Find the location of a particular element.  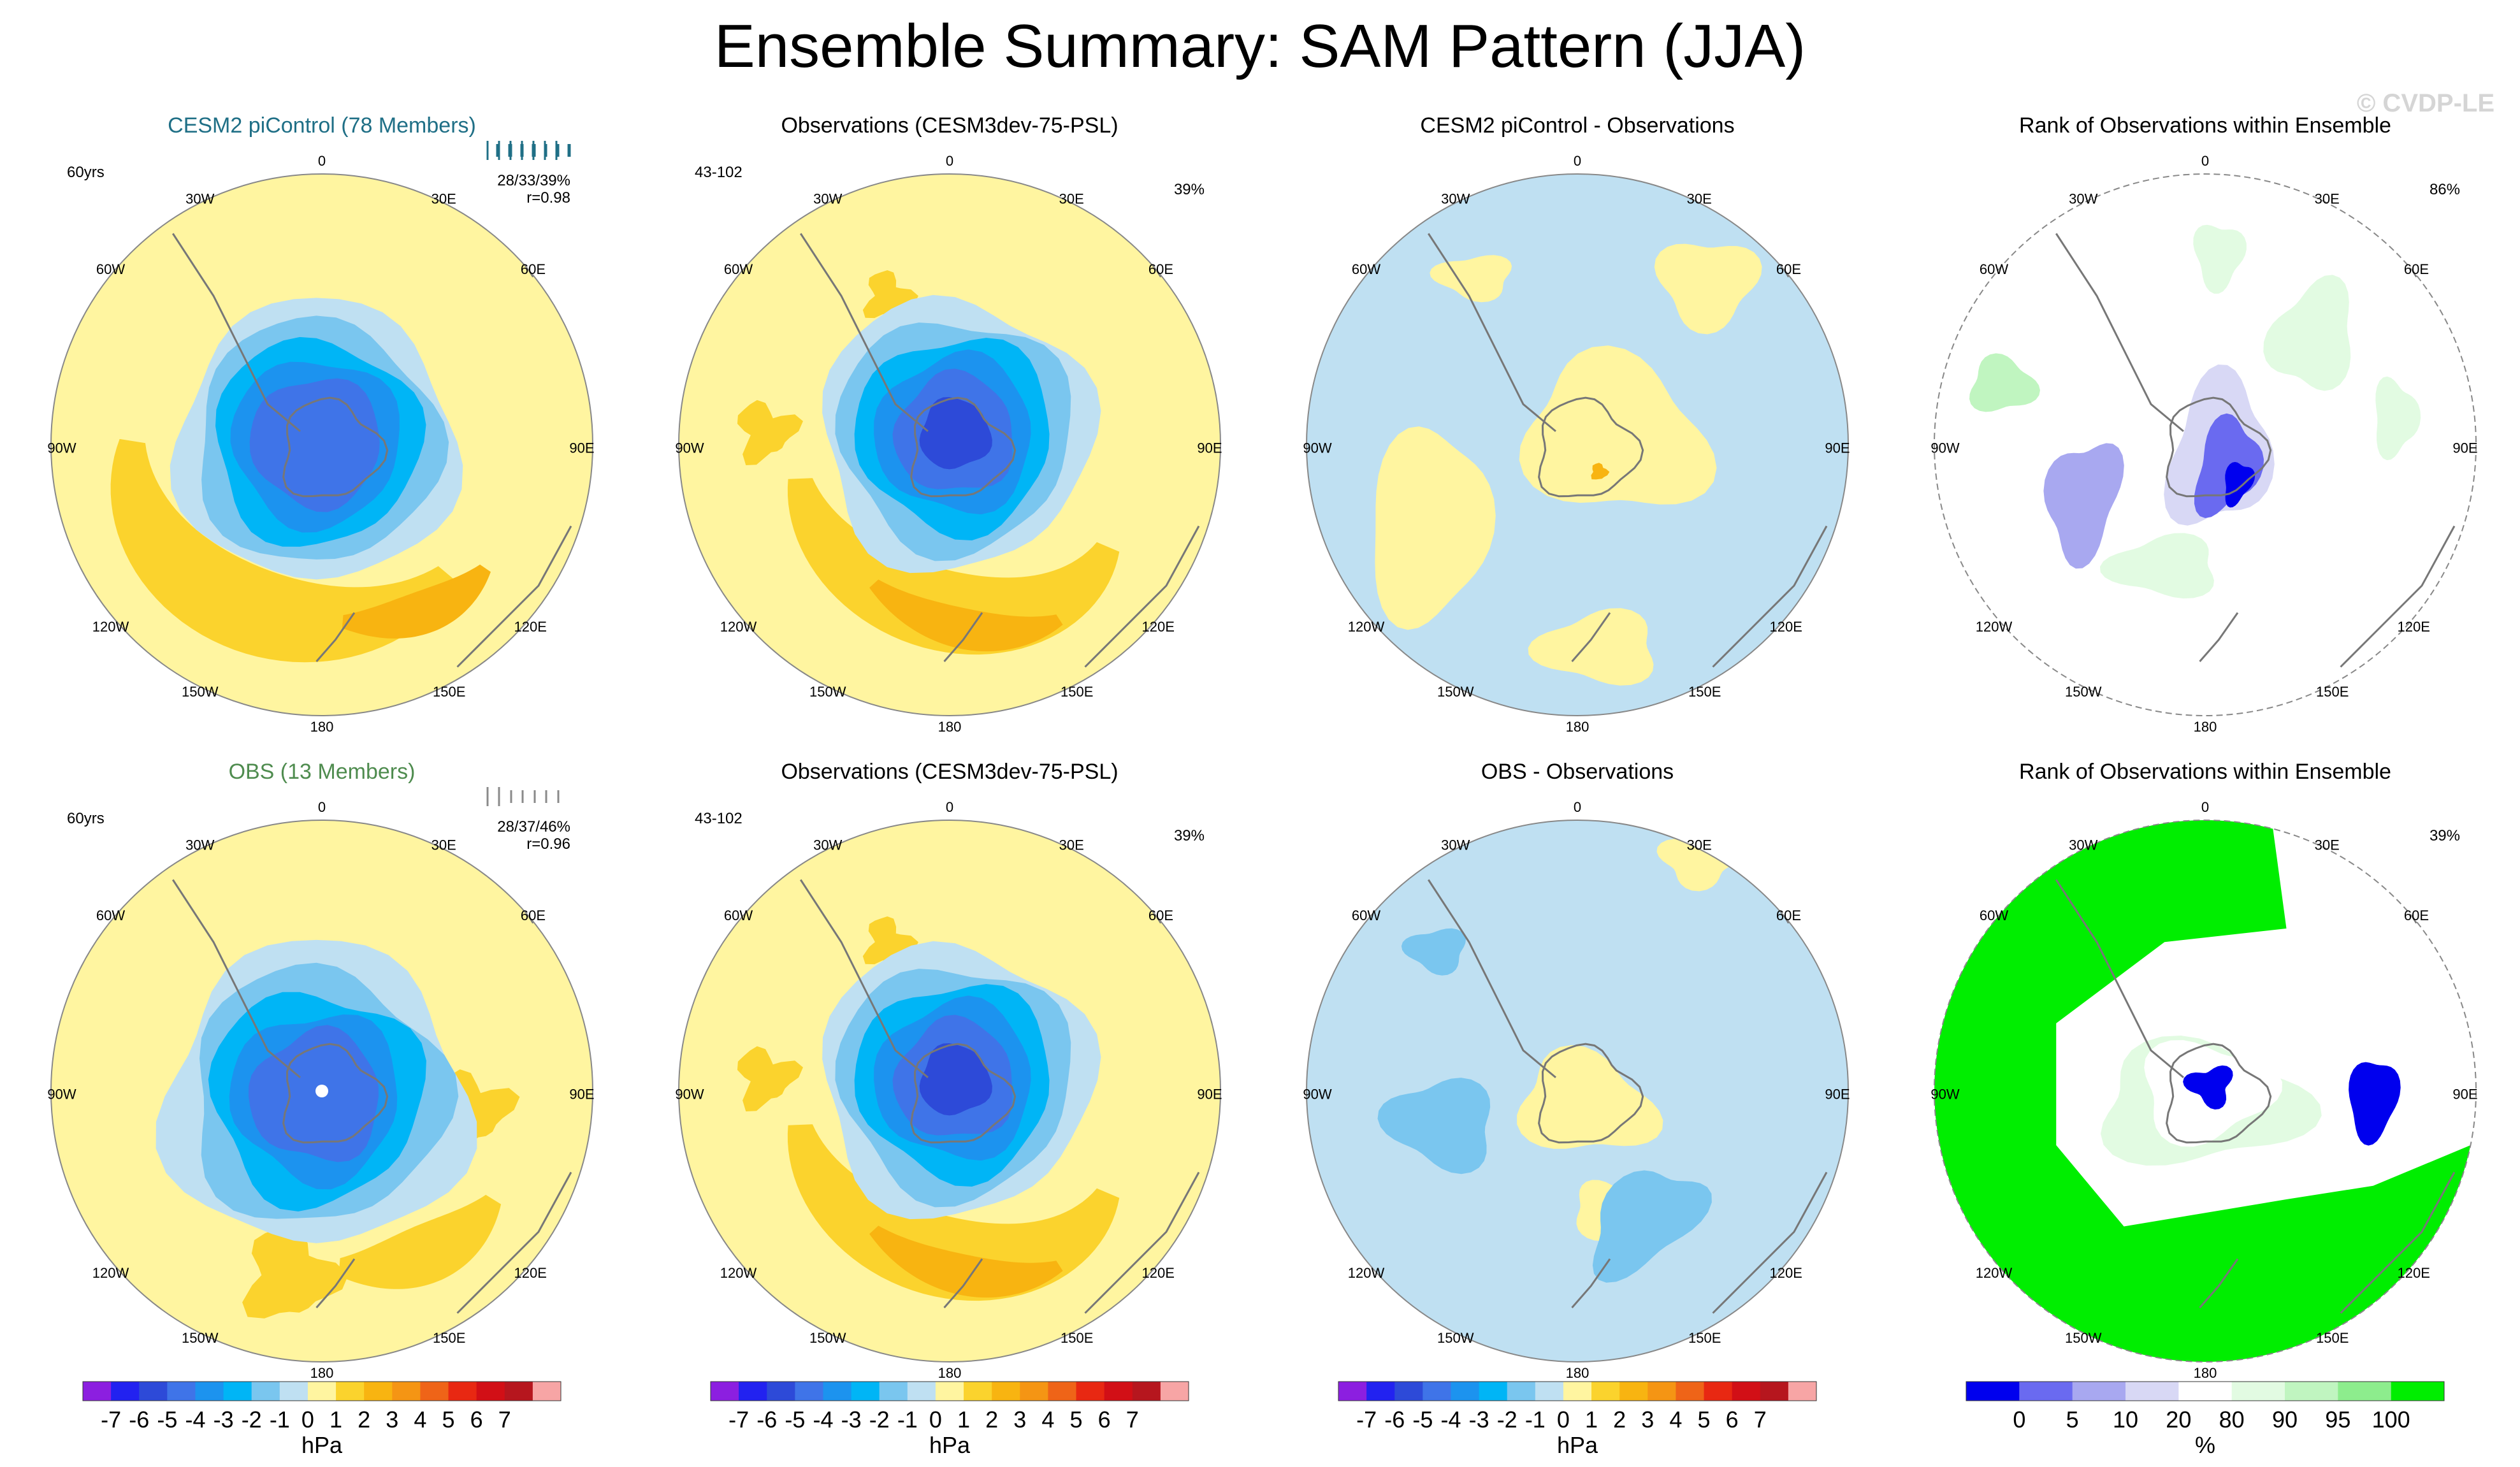

colorbar-label: 4 is located at coordinates (420, 1419).